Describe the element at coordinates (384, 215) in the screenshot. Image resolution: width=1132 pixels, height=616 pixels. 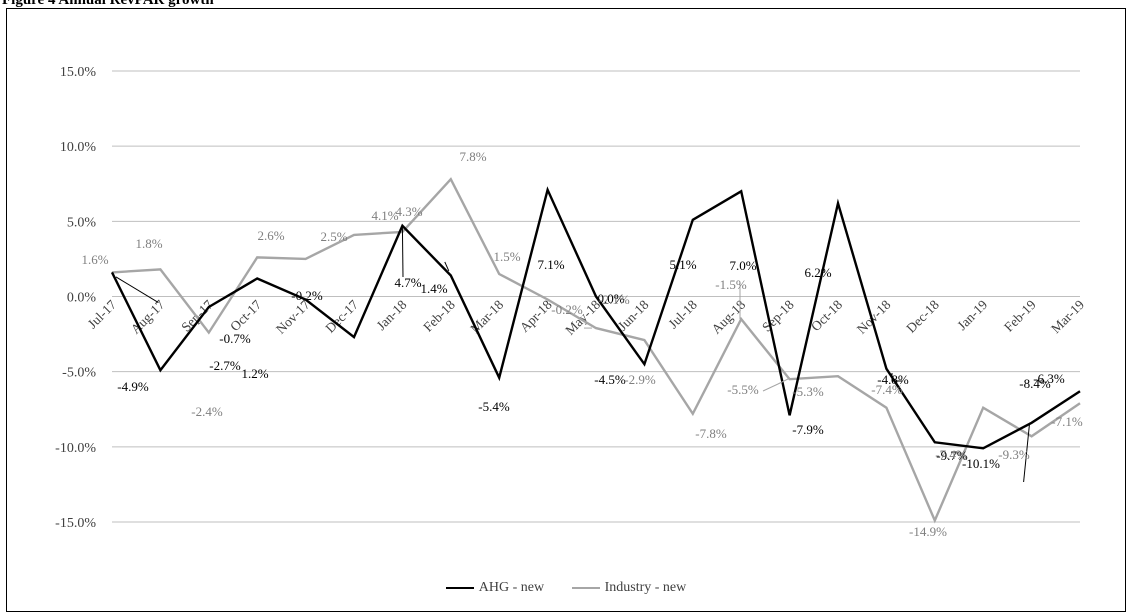
I see `data-label-industry: 4.1%` at that location.